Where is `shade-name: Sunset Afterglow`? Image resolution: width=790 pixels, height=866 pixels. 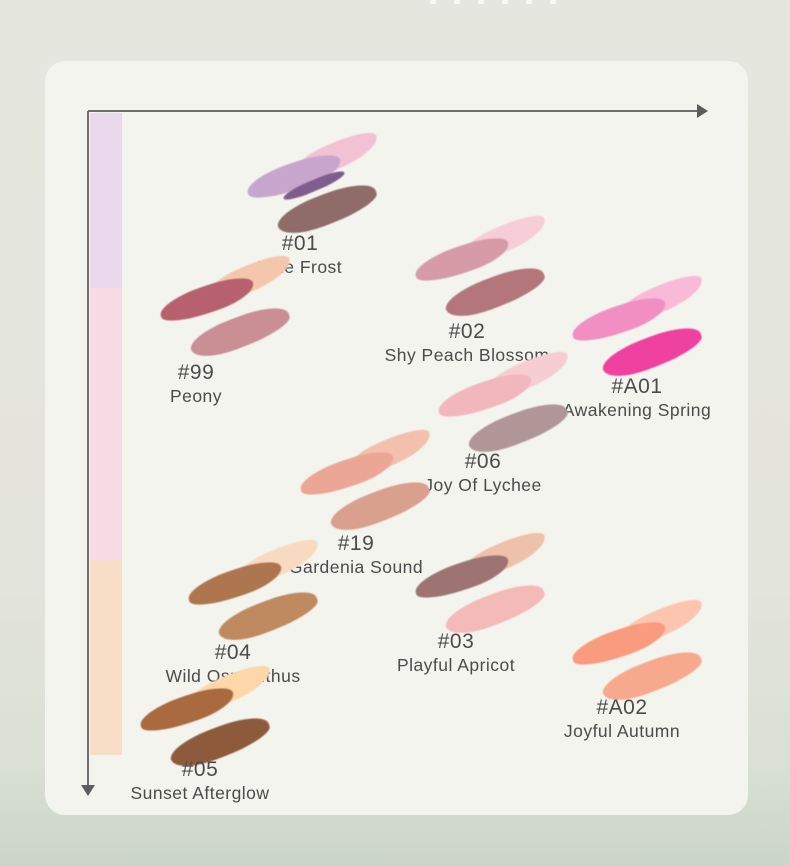
shade-name: Sunset Afterglow is located at coordinates (200, 793).